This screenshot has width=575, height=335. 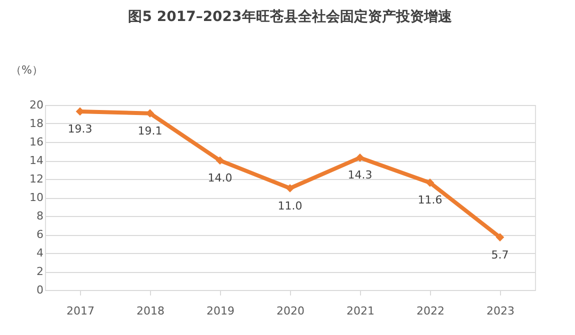 I want to click on x-tick-label: 2019, so click(x=220, y=311).